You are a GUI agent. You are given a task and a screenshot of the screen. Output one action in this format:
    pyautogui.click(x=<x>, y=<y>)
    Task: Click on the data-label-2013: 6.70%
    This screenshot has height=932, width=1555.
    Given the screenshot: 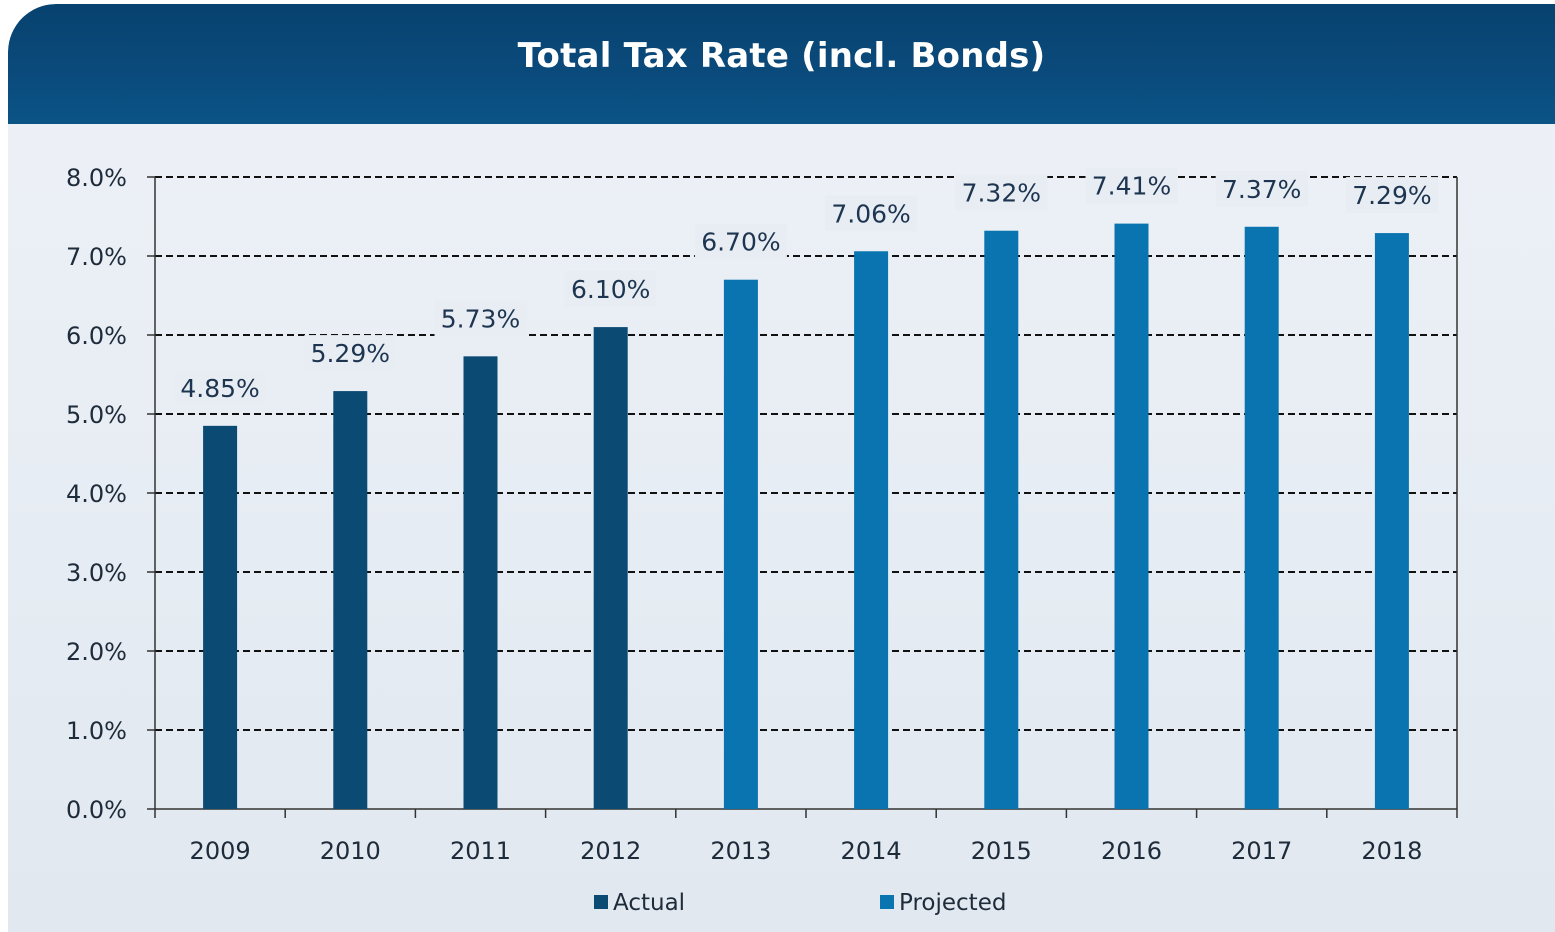 What is the action you would take?
    pyautogui.click(x=740, y=242)
    